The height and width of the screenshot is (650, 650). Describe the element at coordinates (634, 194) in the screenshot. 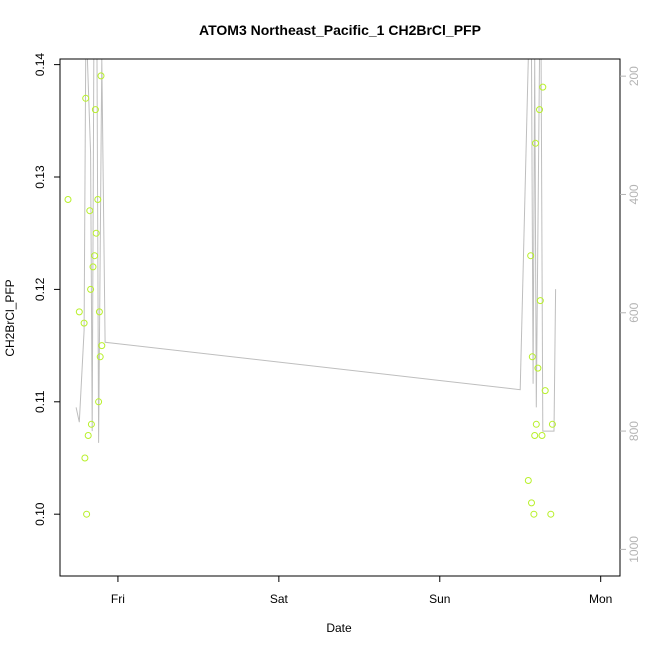

I see `y2-tick-label: 400` at that location.